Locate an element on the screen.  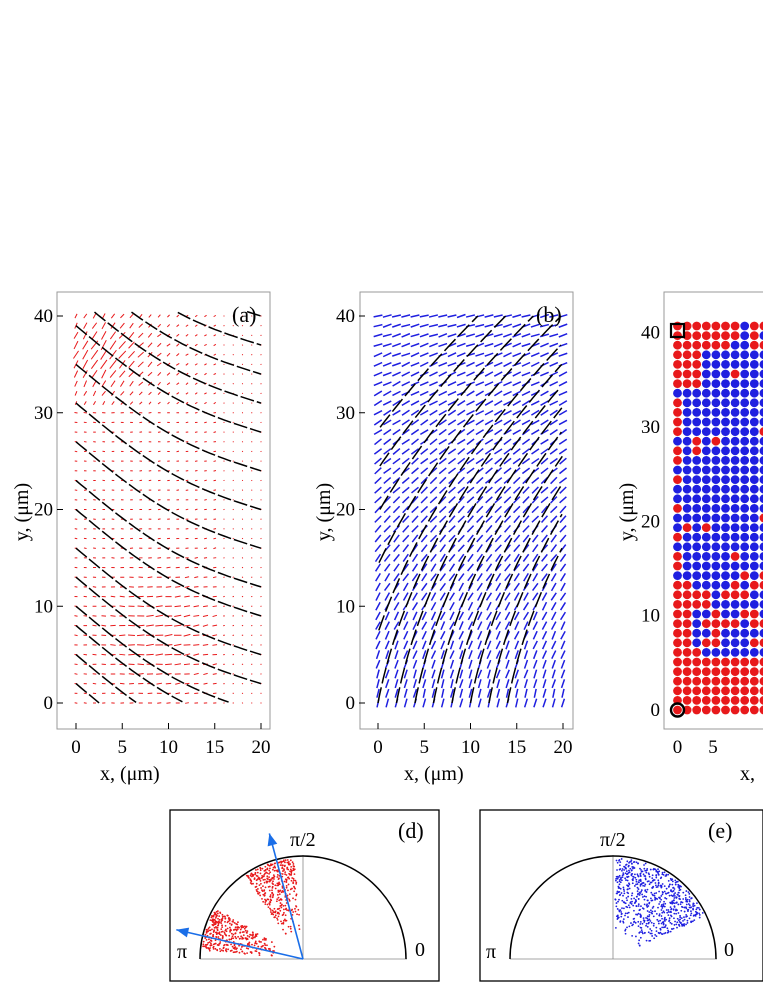
panel-a-ytick-label: 40 is located at coordinates (43, 316).